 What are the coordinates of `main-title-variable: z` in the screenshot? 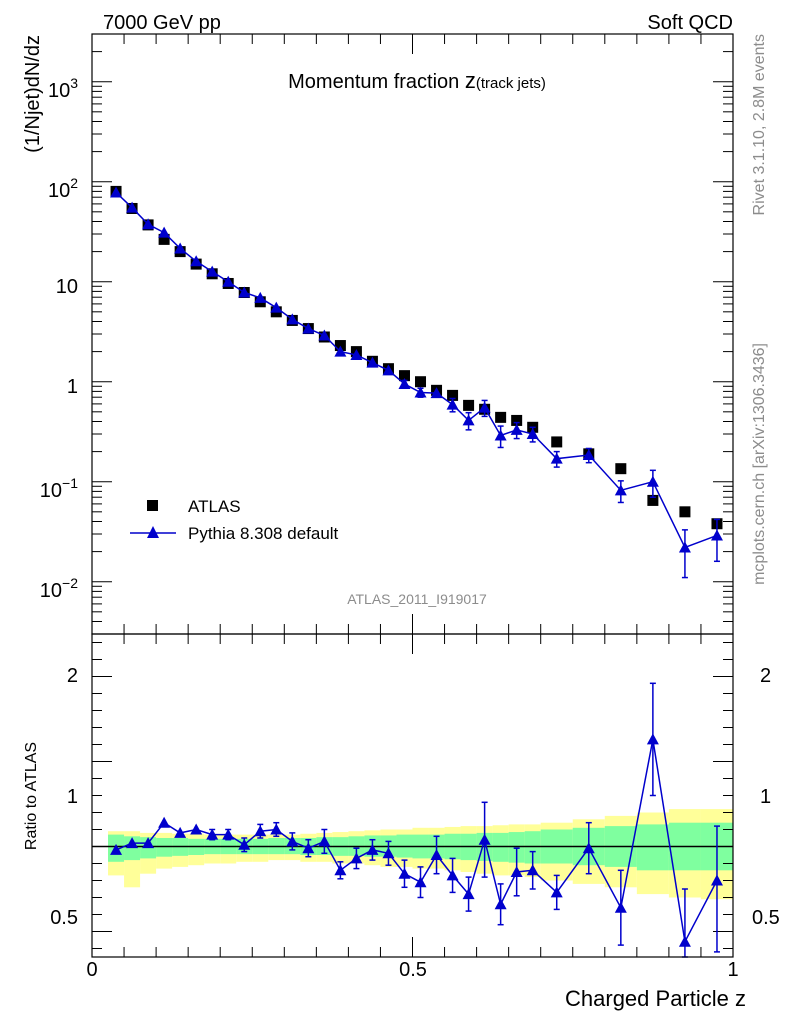 It's located at (470, 80).